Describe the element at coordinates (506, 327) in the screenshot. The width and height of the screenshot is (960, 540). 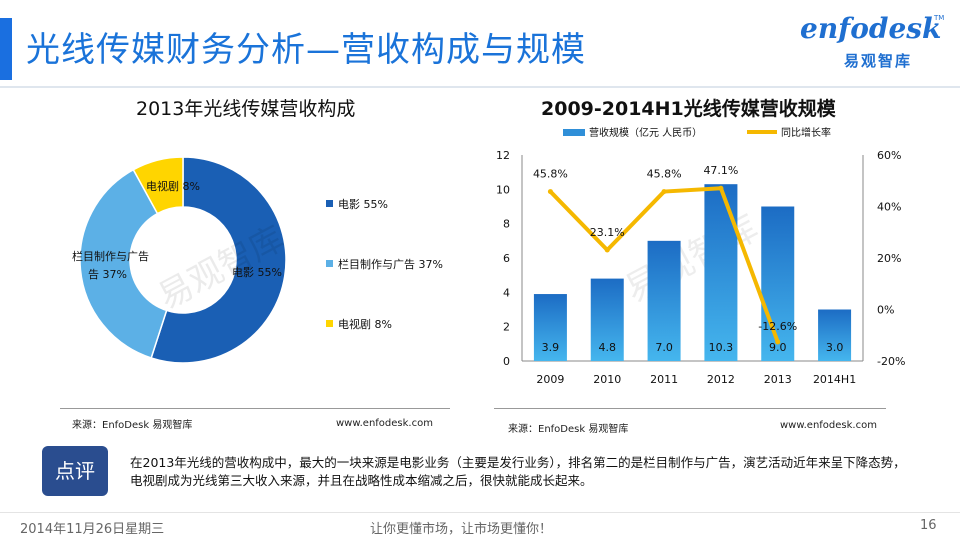
I see `y-tick-label: 2` at that location.